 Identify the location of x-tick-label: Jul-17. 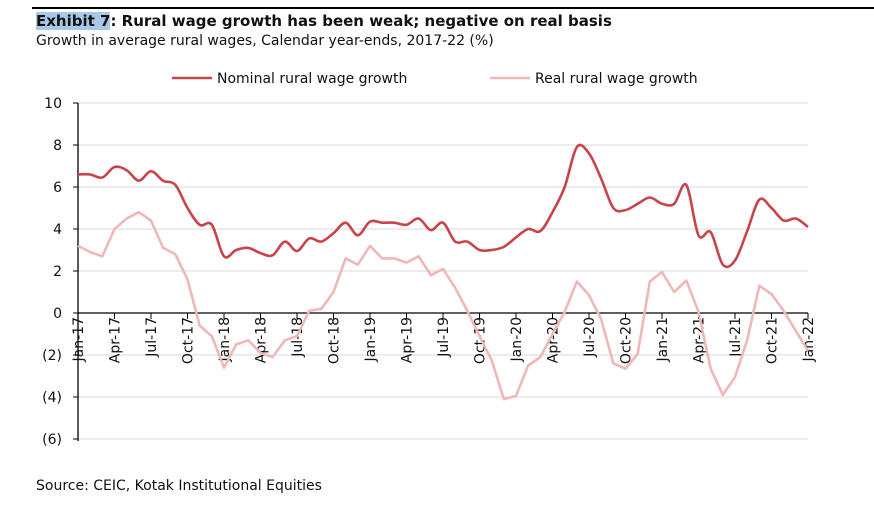
(152, 337).